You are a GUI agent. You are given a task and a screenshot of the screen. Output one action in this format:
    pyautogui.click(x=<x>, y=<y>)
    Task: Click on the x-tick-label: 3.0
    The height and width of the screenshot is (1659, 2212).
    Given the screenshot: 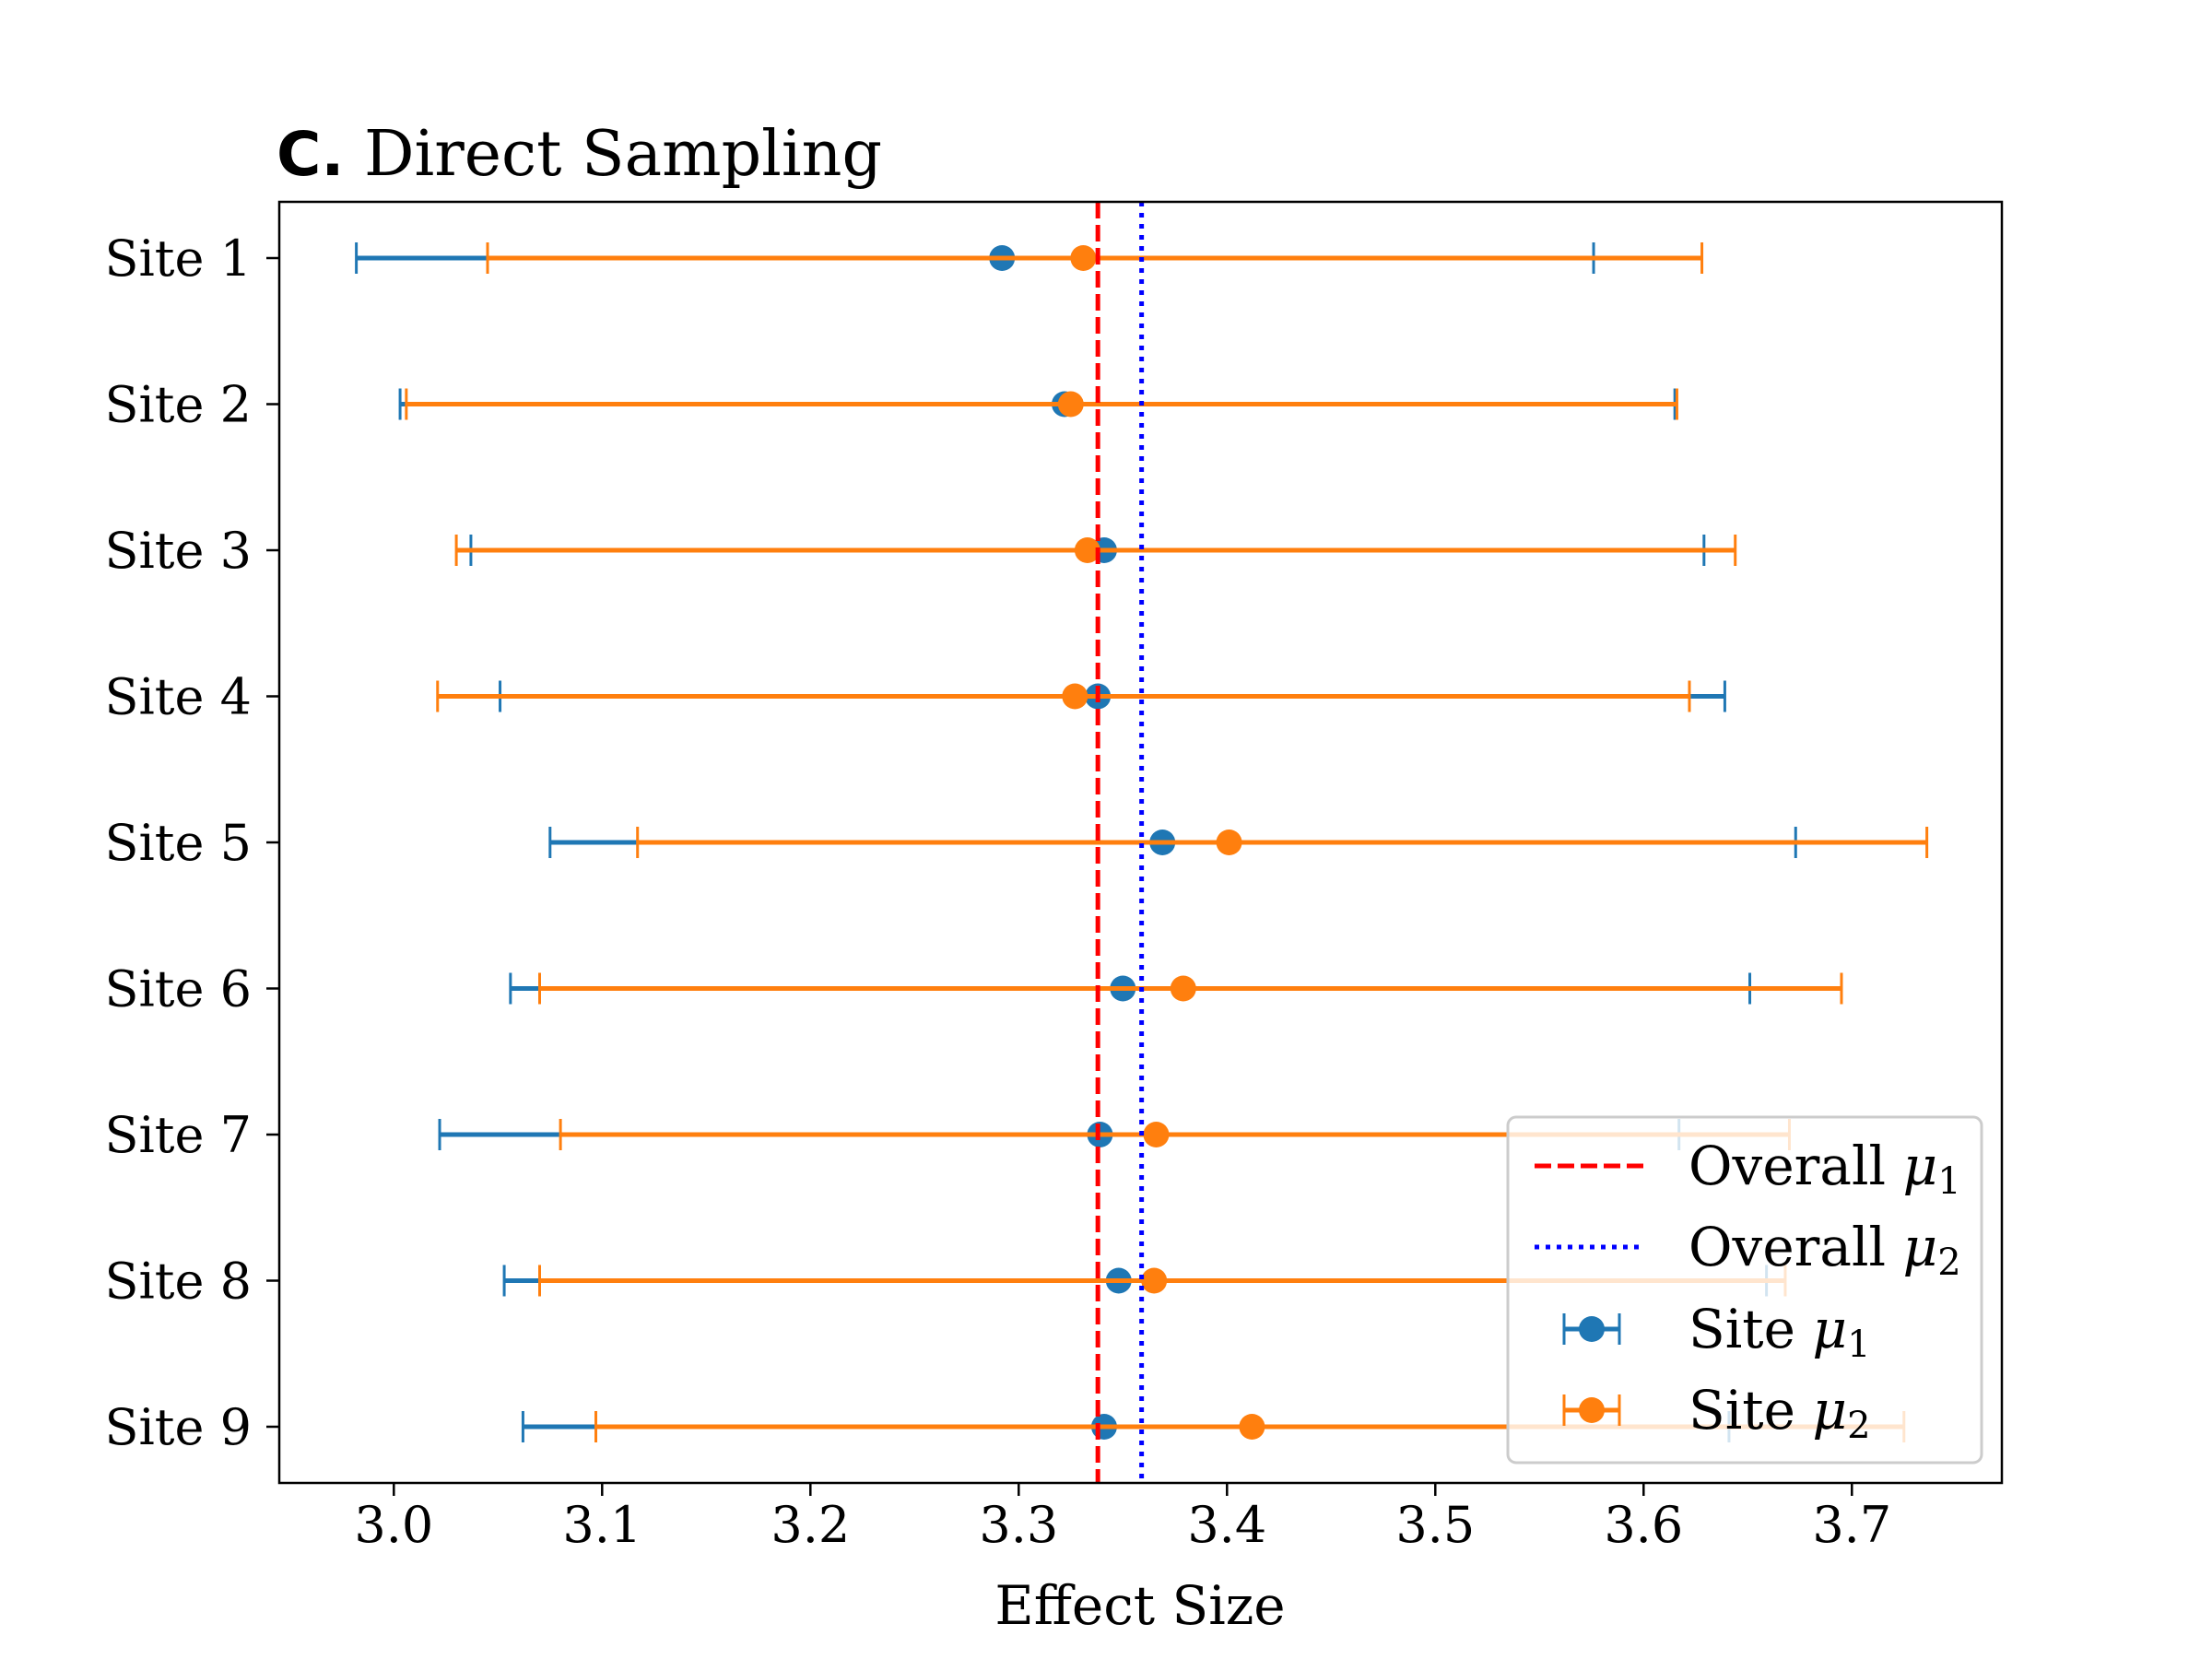 What is the action you would take?
    pyautogui.click(x=393, y=1525)
    